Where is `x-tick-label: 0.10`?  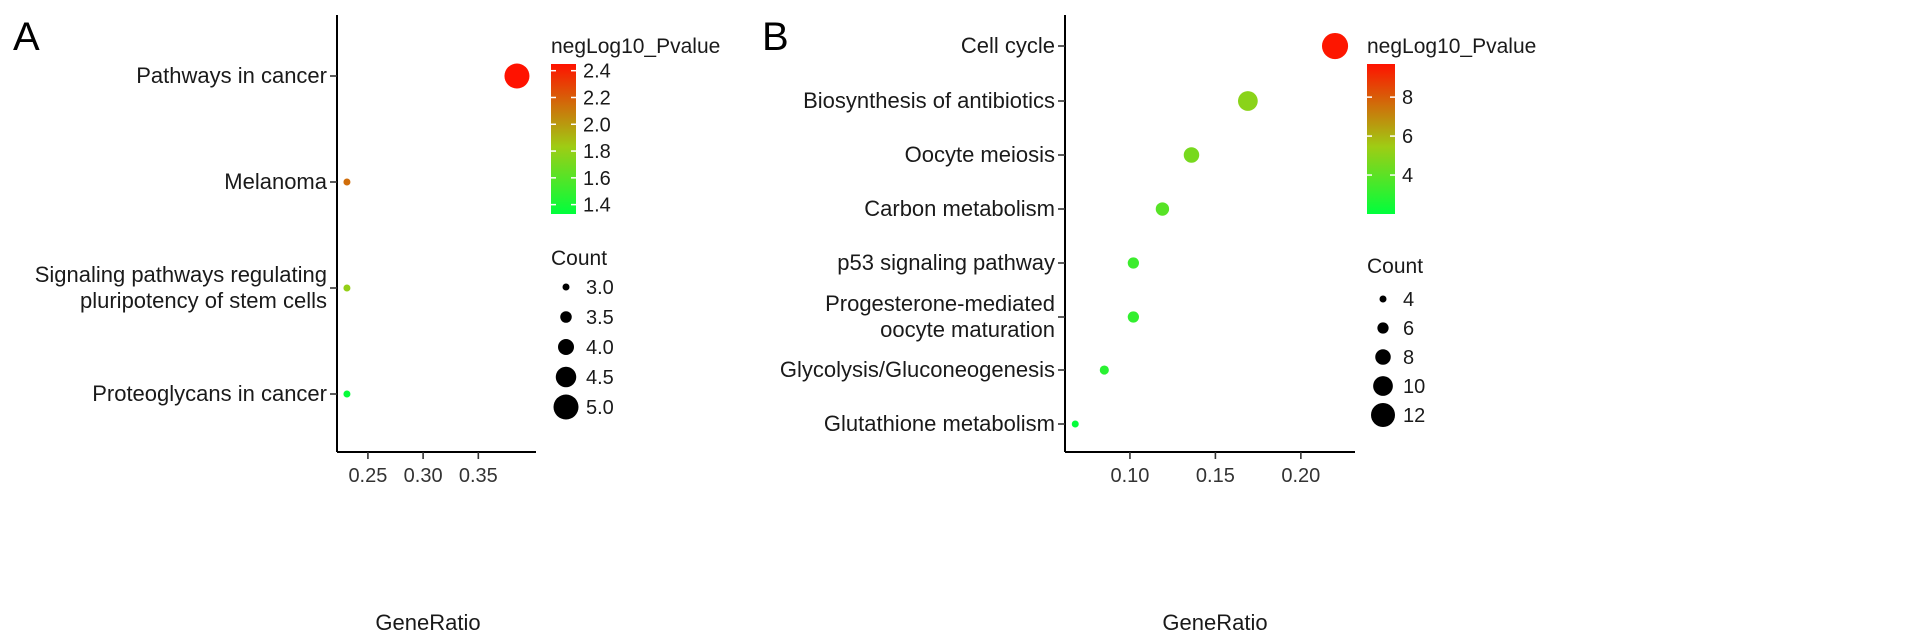 x-tick-label: 0.10 is located at coordinates (1129, 476).